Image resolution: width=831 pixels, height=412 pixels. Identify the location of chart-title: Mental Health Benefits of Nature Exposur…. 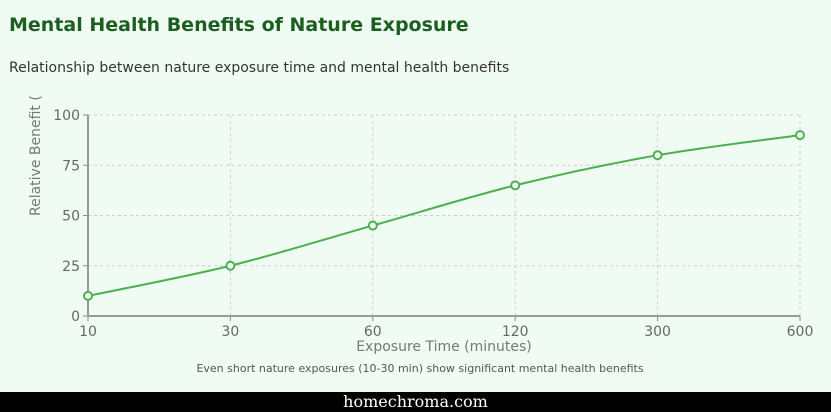
(239, 25).